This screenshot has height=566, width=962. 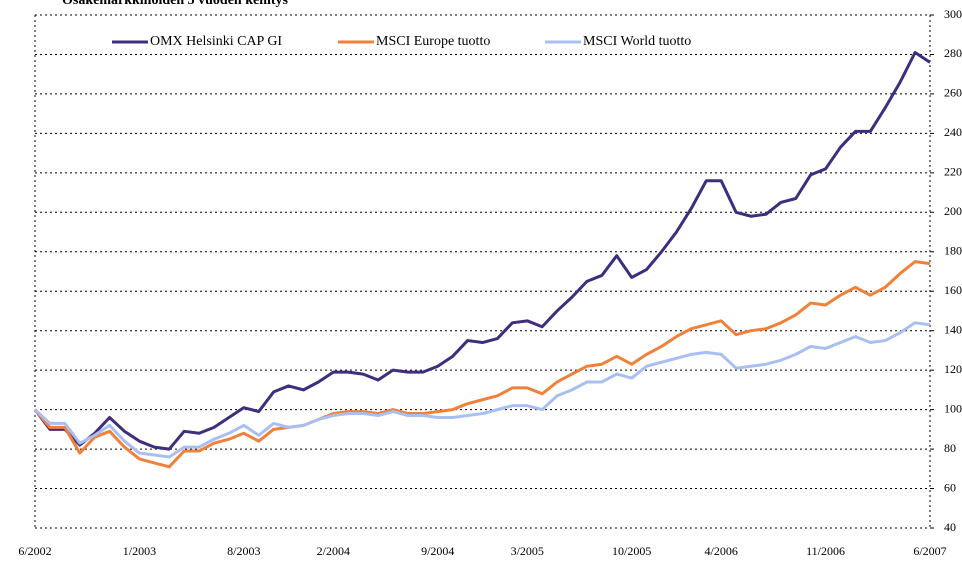 What do you see at coordinates (953, 290) in the screenshot?
I see `y-tick-label: 160` at bounding box center [953, 290].